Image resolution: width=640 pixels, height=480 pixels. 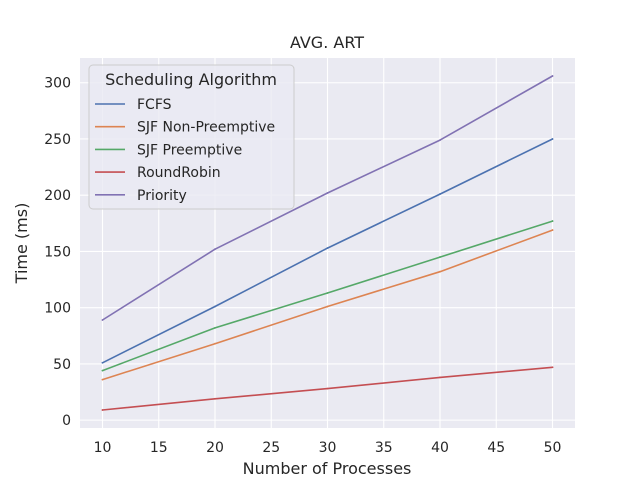 What do you see at coordinates (57, 140) in the screenshot?
I see `y-tick-label: 250` at bounding box center [57, 140].